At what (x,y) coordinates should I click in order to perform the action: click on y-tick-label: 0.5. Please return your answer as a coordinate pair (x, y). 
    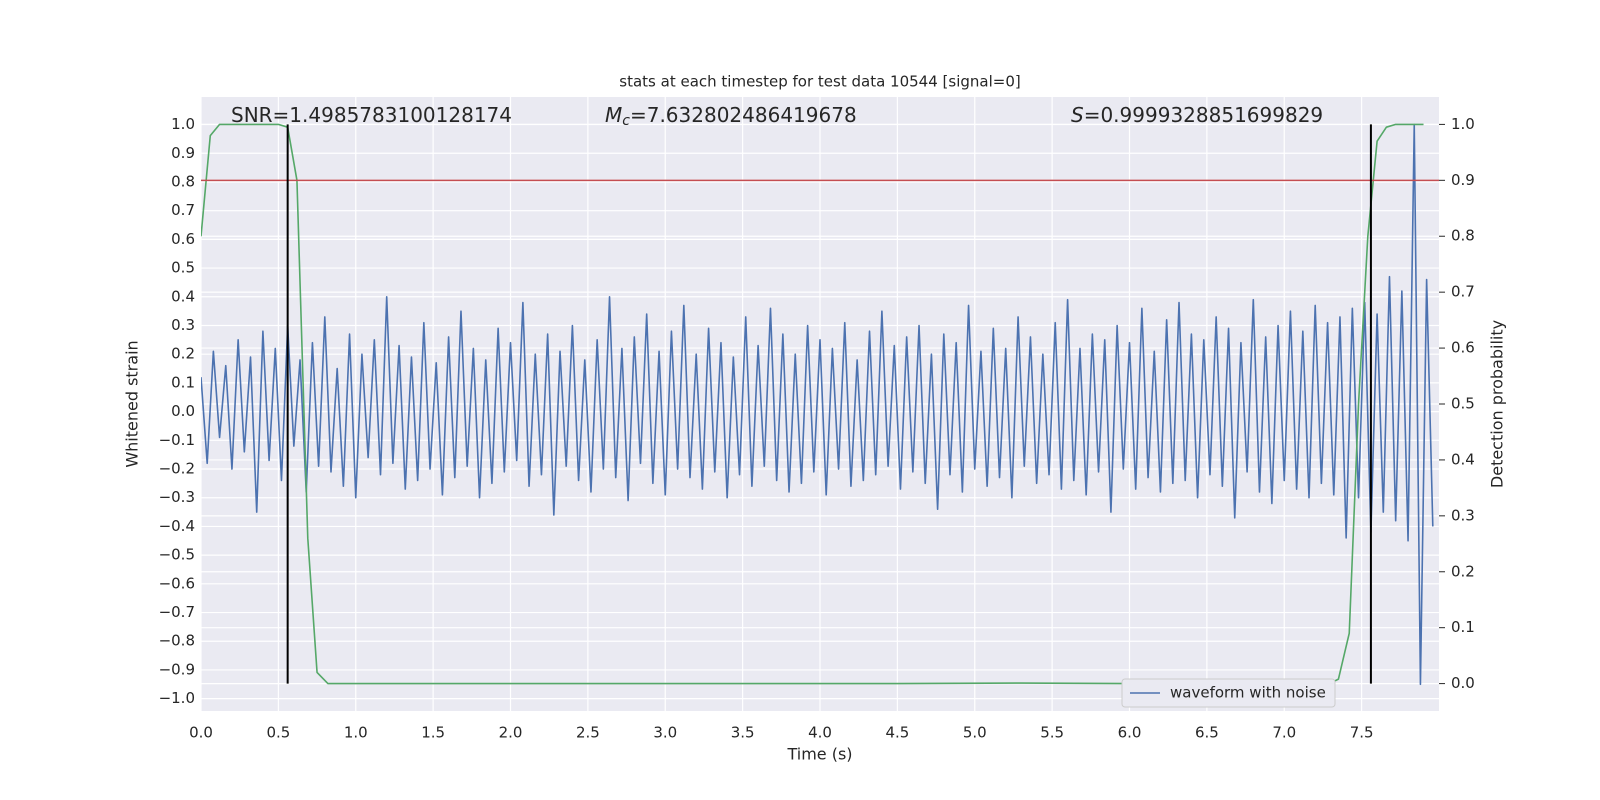
    Looking at the image, I should click on (183, 268).